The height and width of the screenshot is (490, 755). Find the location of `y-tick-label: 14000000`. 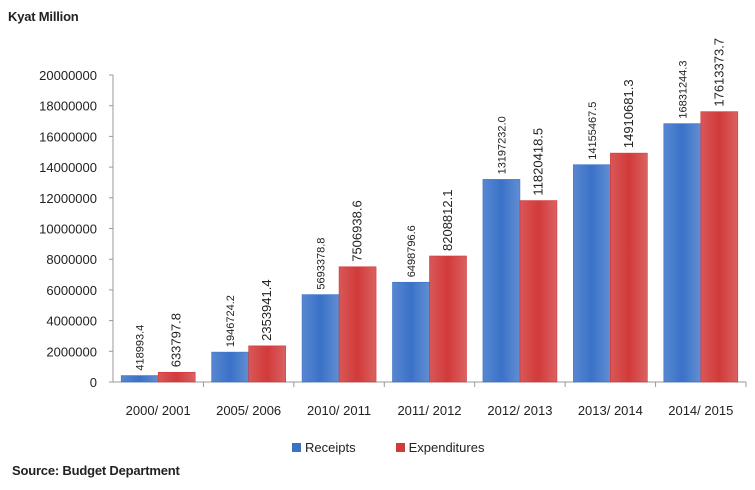

y-tick-label: 14000000 is located at coordinates (68, 167).